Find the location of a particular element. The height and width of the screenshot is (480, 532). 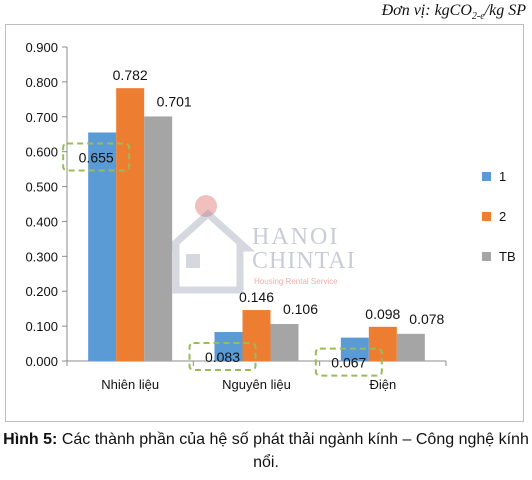

legend-label: TB is located at coordinates (507, 256).